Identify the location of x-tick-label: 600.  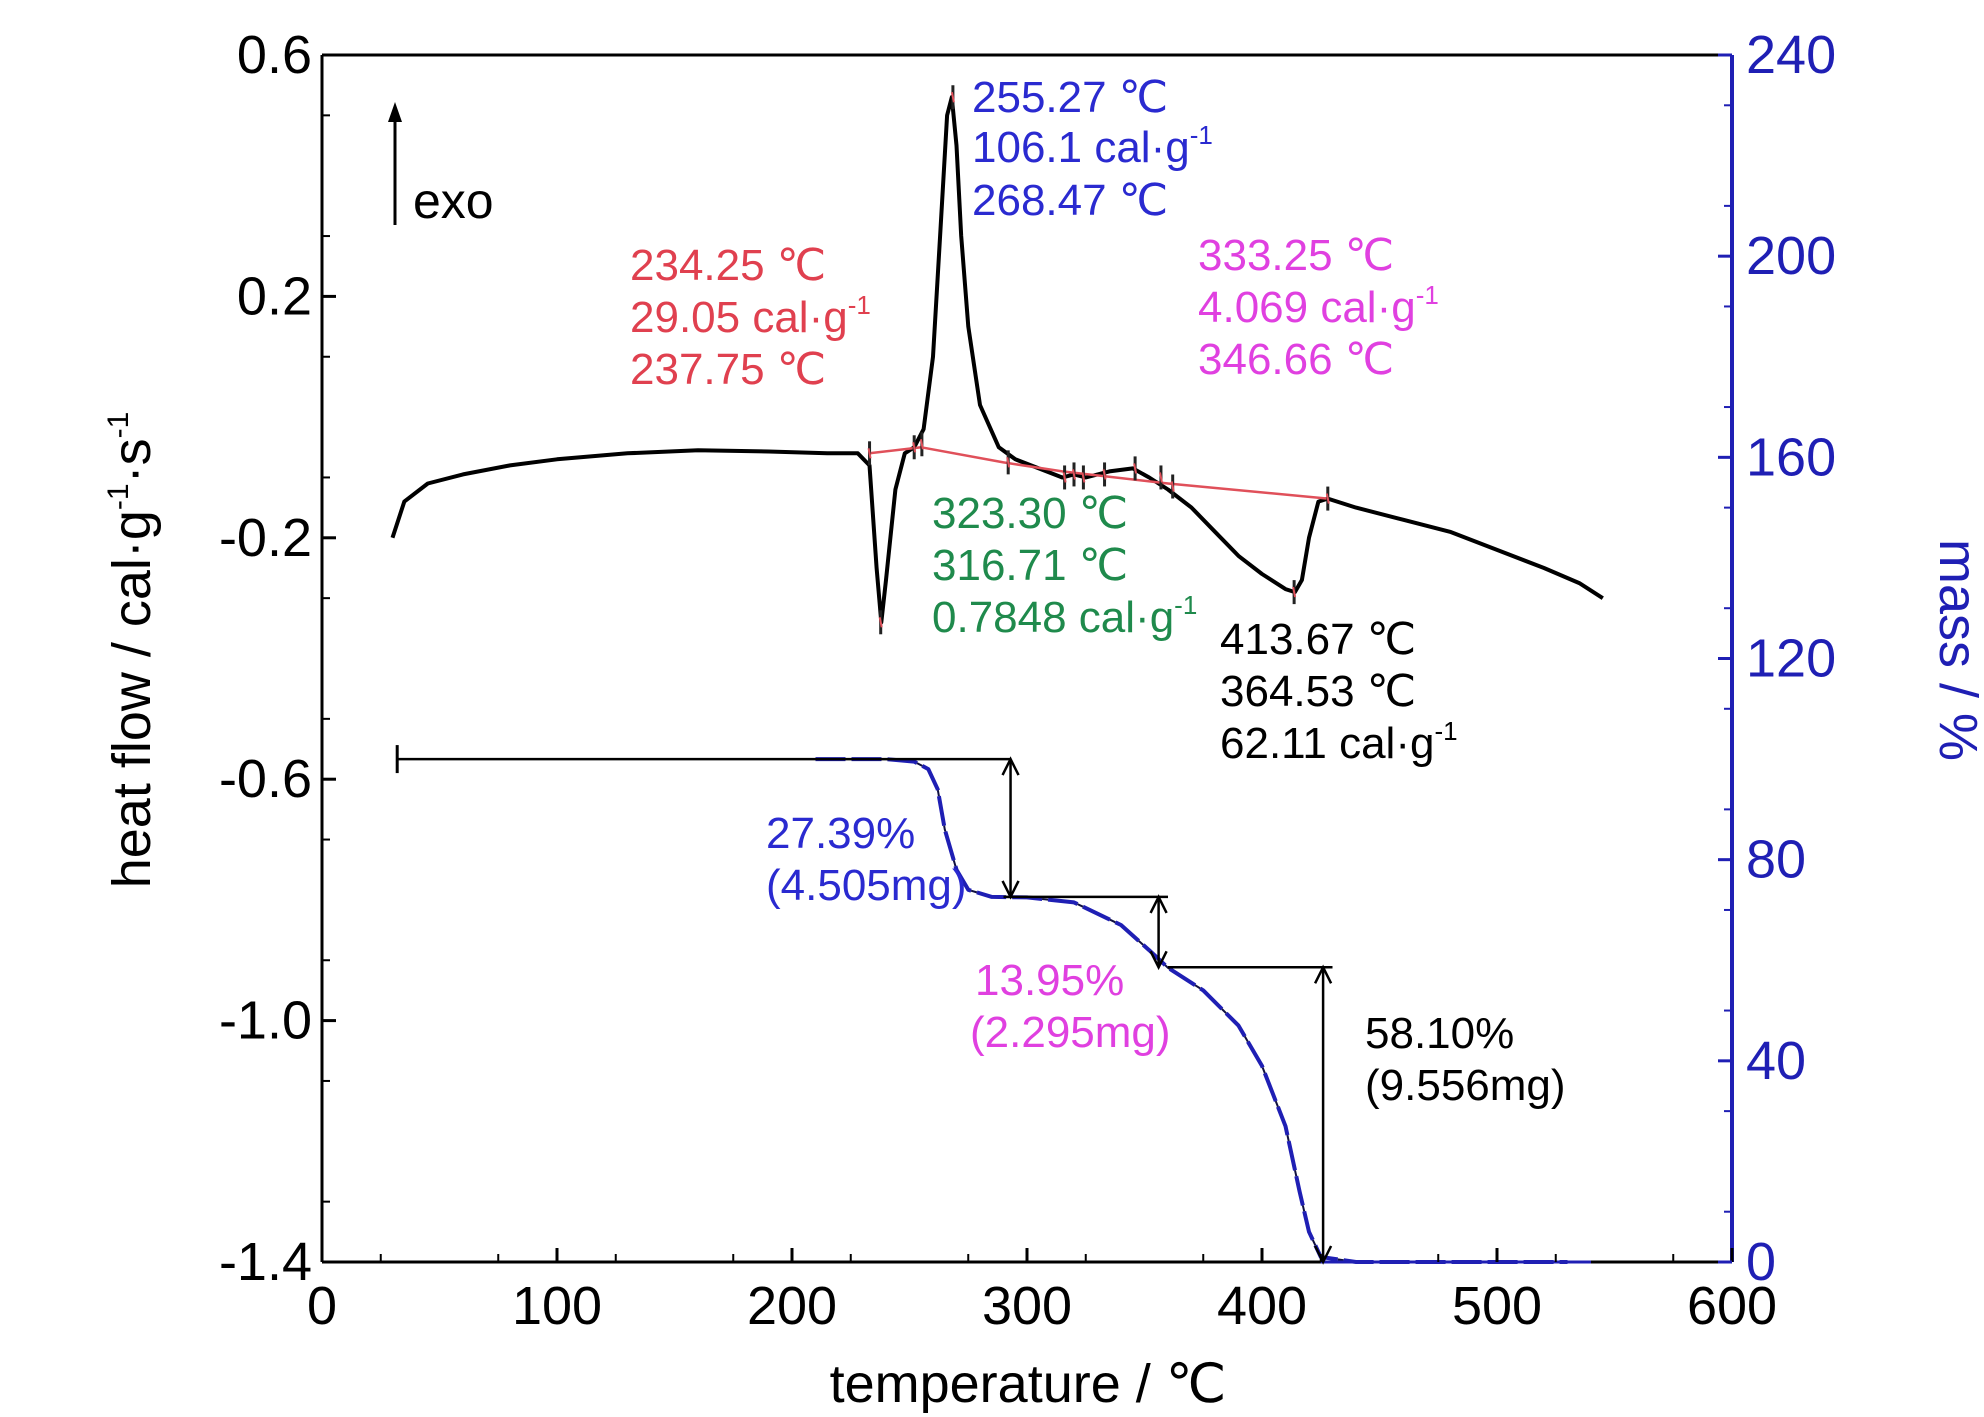
(1732, 1306).